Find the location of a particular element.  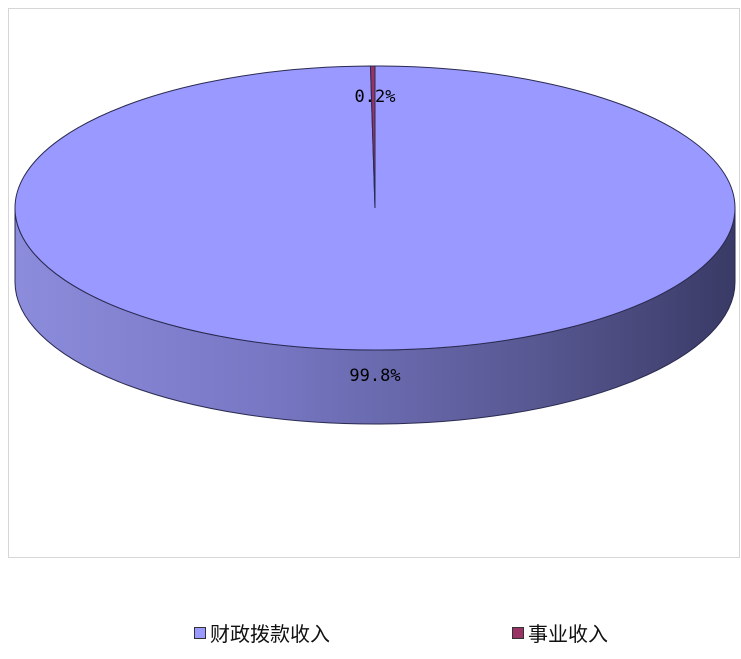

legend-item-fiscal: 财政拨款收入 is located at coordinates (262, 632).